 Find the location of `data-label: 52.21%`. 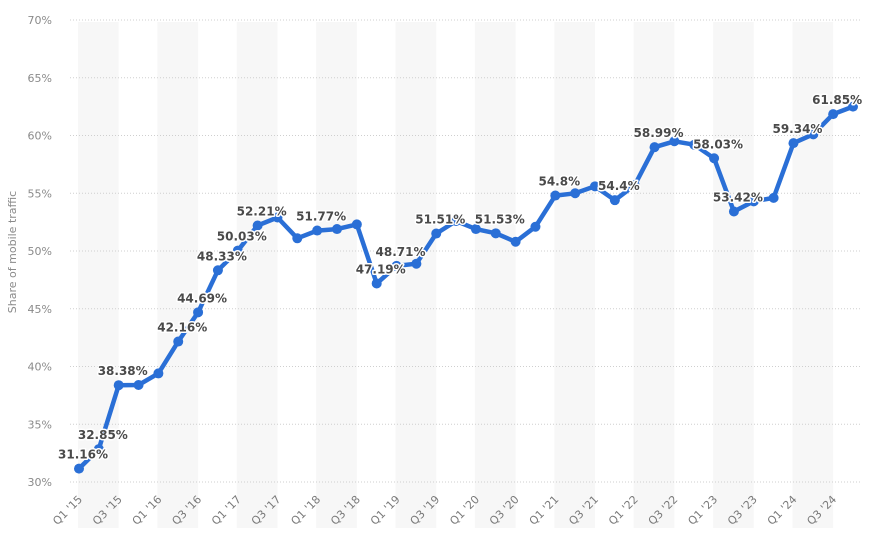

data-label: 52.21% is located at coordinates (262, 211).